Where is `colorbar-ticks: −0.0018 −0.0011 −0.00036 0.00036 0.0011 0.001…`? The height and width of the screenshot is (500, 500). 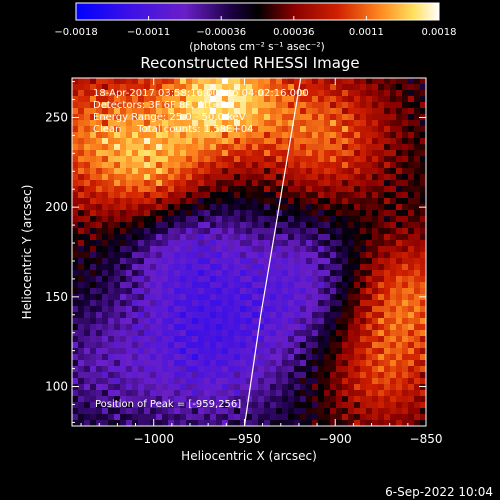 colorbar-ticks: −0.0018 −0.0011 −0.00036 0.00036 0.0011 0.001… is located at coordinates (255, 27).